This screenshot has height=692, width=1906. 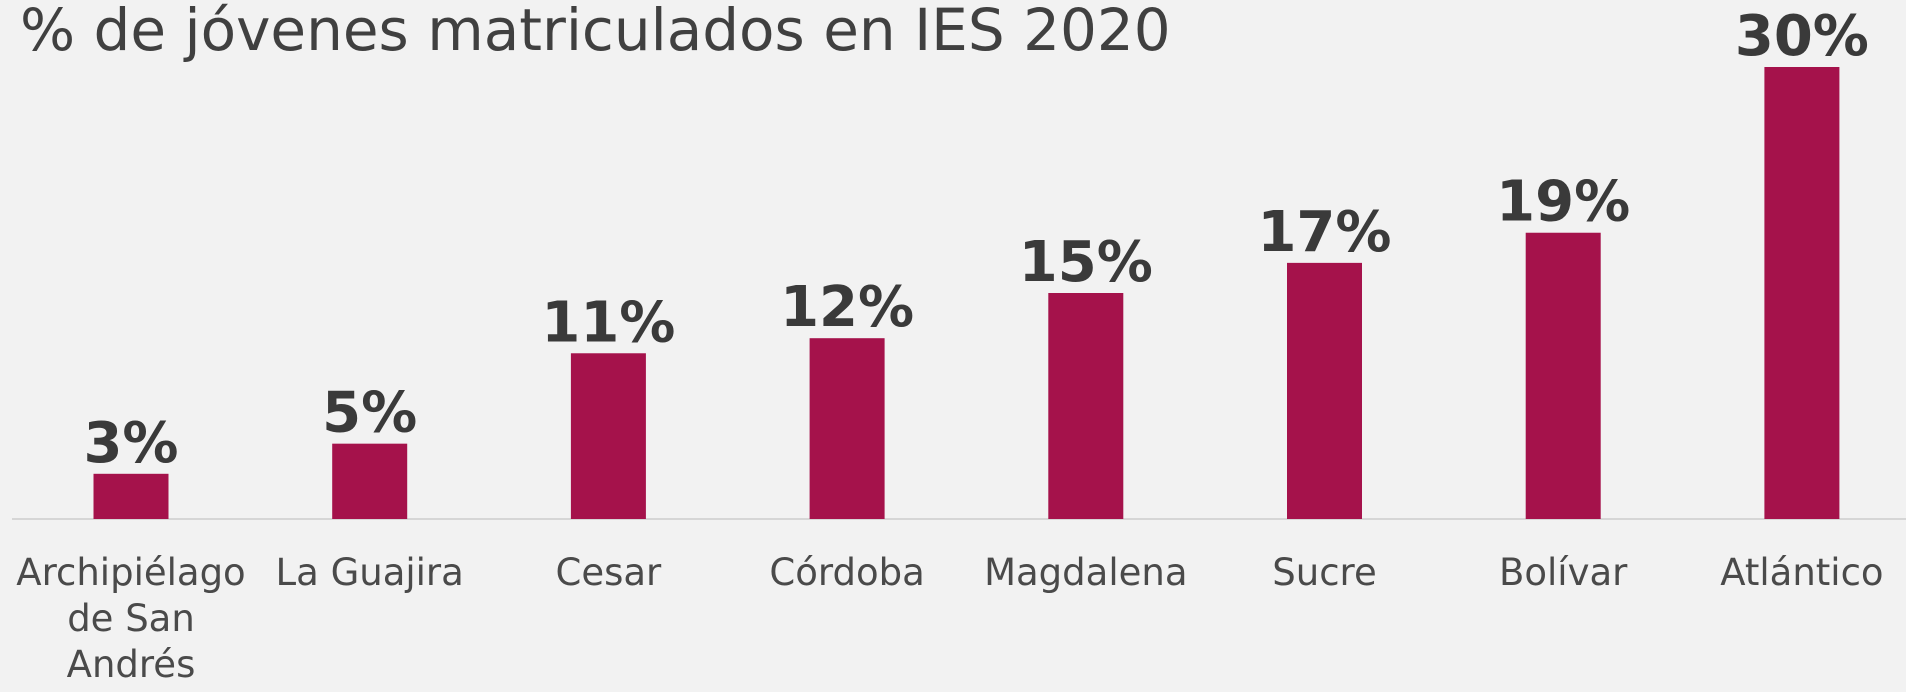 What do you see at coordinates (1086, 572) in the screenshot?
I see `x-tick-label: Magdalena` at bounding box center [1086, 572].